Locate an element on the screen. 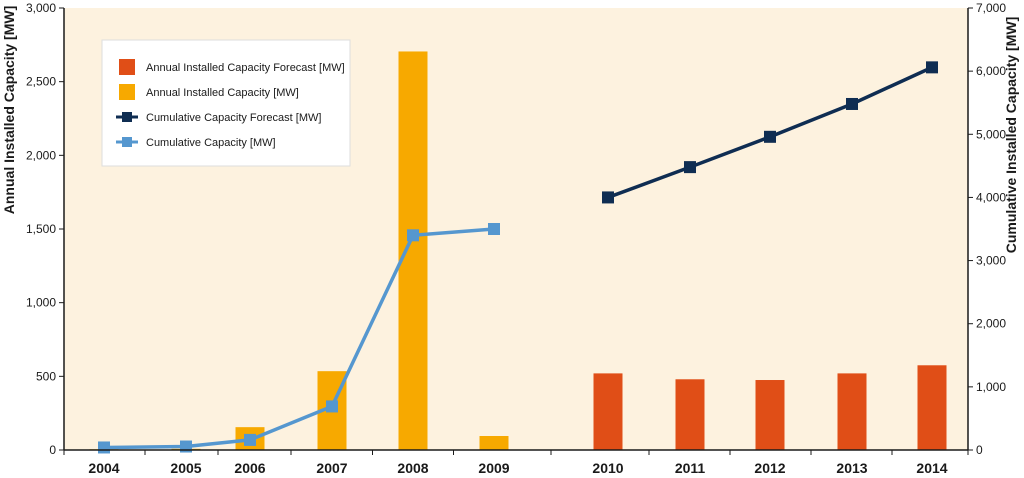 The width and height of the screenshot is (1024, 478). x-tick-label: 2008 is located at coordinates (412, 468).